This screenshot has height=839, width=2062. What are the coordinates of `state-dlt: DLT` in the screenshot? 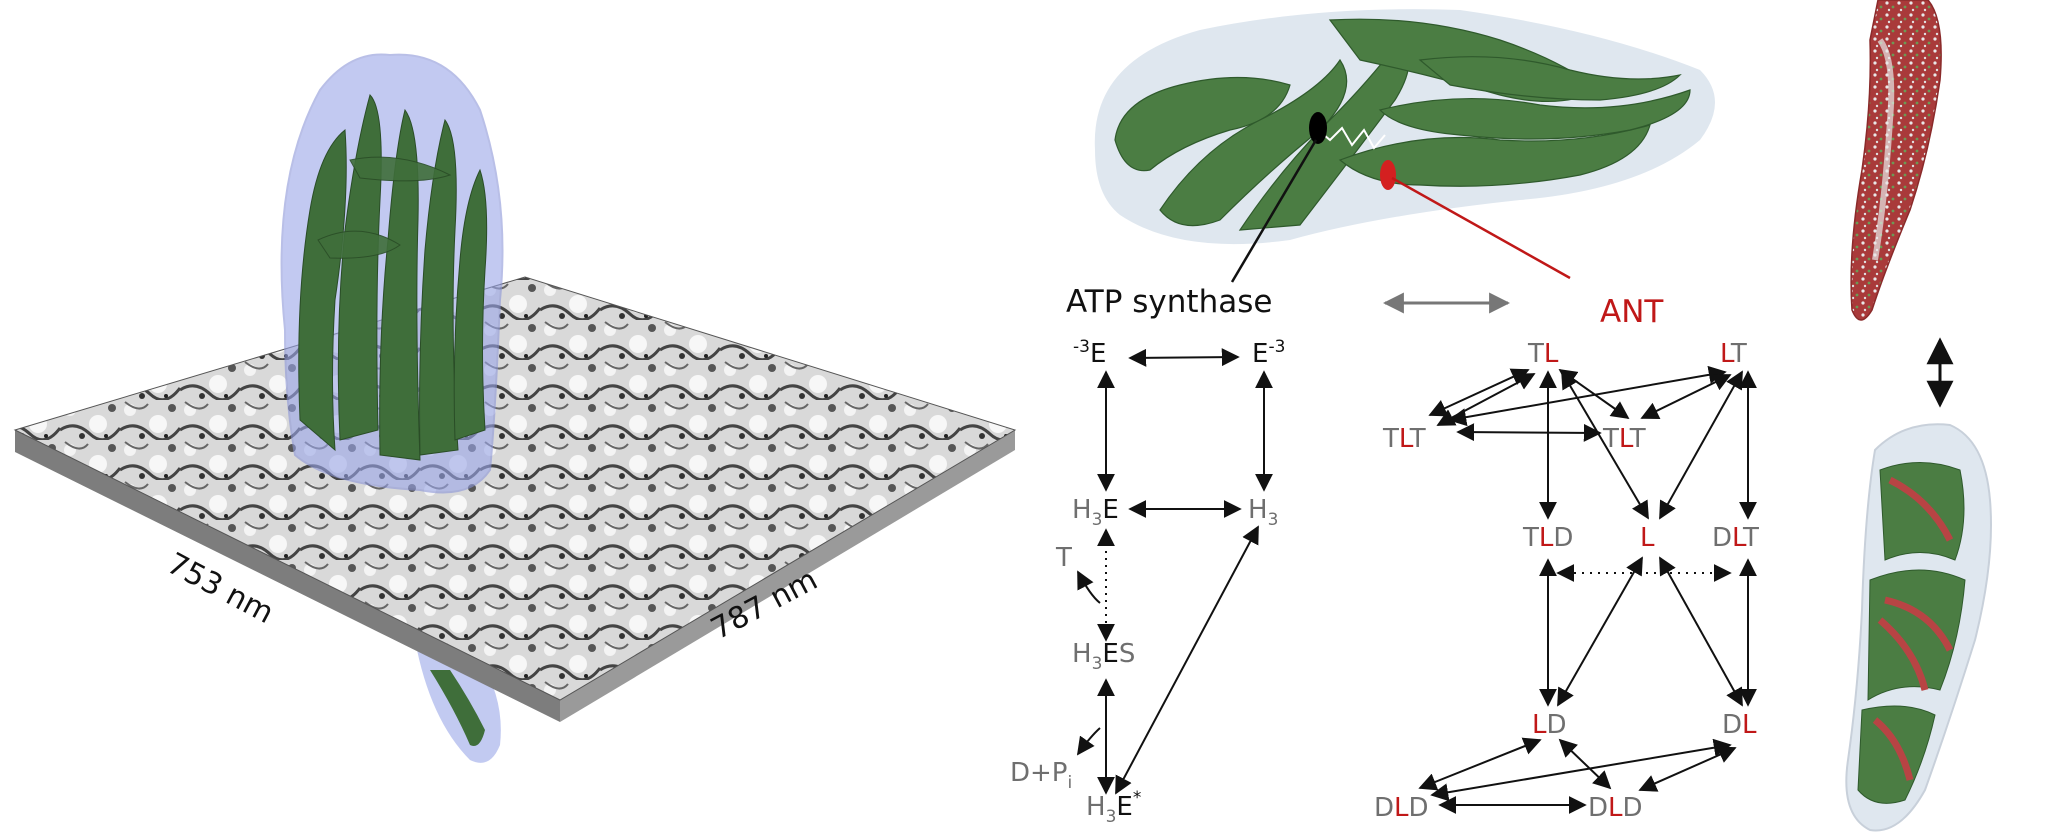 It's located at (1735, 538).